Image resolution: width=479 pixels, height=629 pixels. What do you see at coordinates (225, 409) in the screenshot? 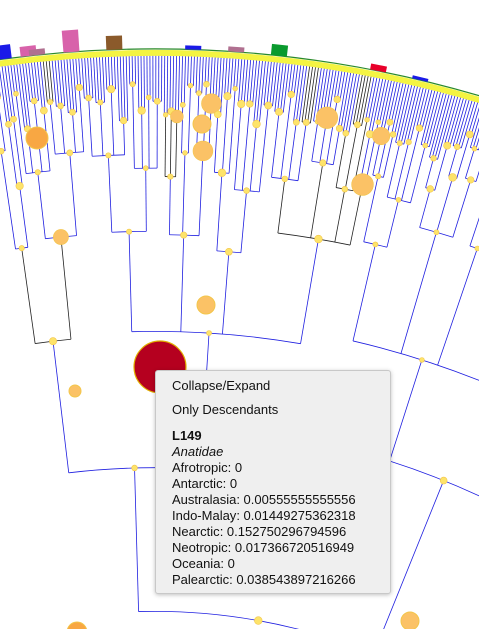
I see `only-descendants-option: Only Descendants` at bounding box center [225, 409].